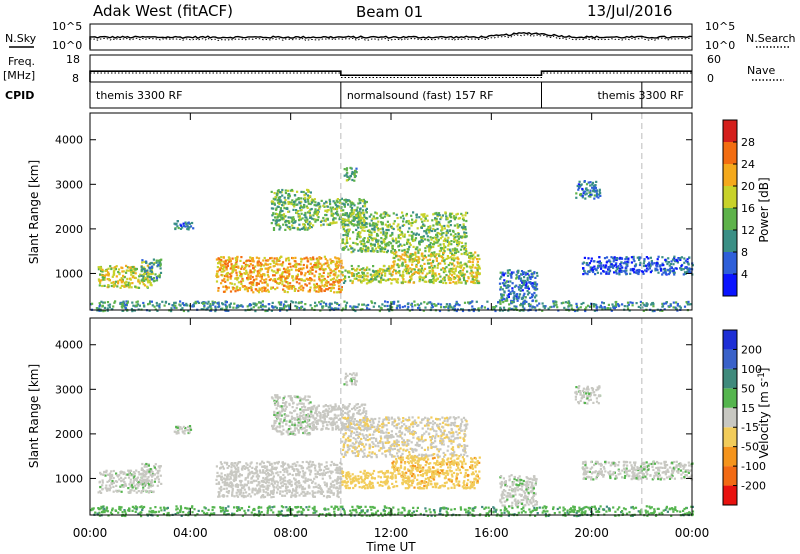  I want to click on cpid-segment-label: normalsound (fast) 157 RF, so click(420, 95).